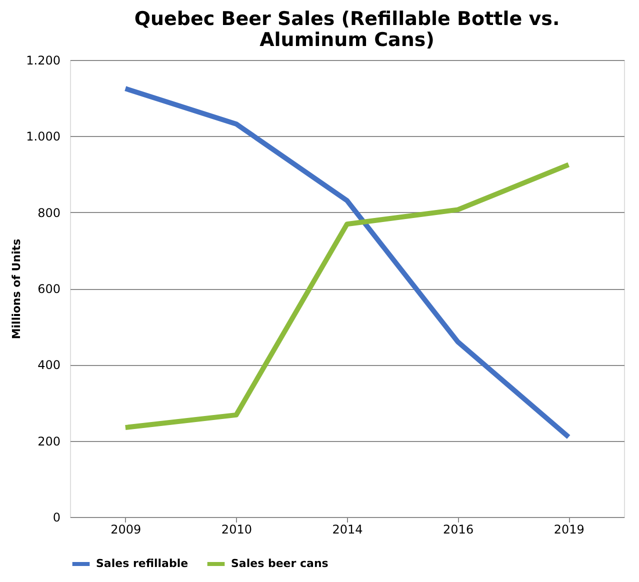 This screenshot has width=639, height=582. I want to click on legend-label: Sales beer cans, so click(280, 563).